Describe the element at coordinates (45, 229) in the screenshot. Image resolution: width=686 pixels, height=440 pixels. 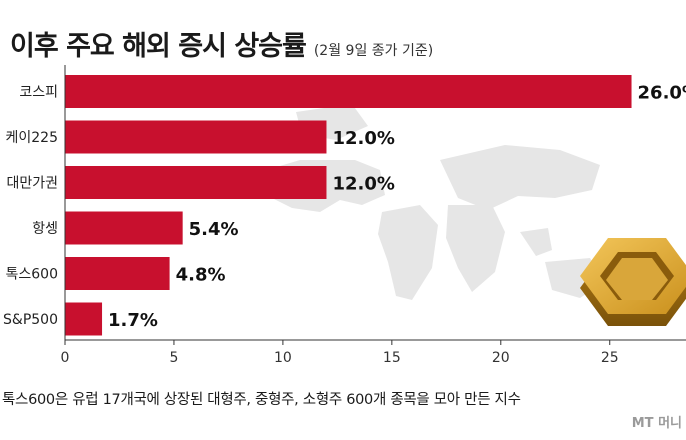
I see `category-label: 항셍` at that location.